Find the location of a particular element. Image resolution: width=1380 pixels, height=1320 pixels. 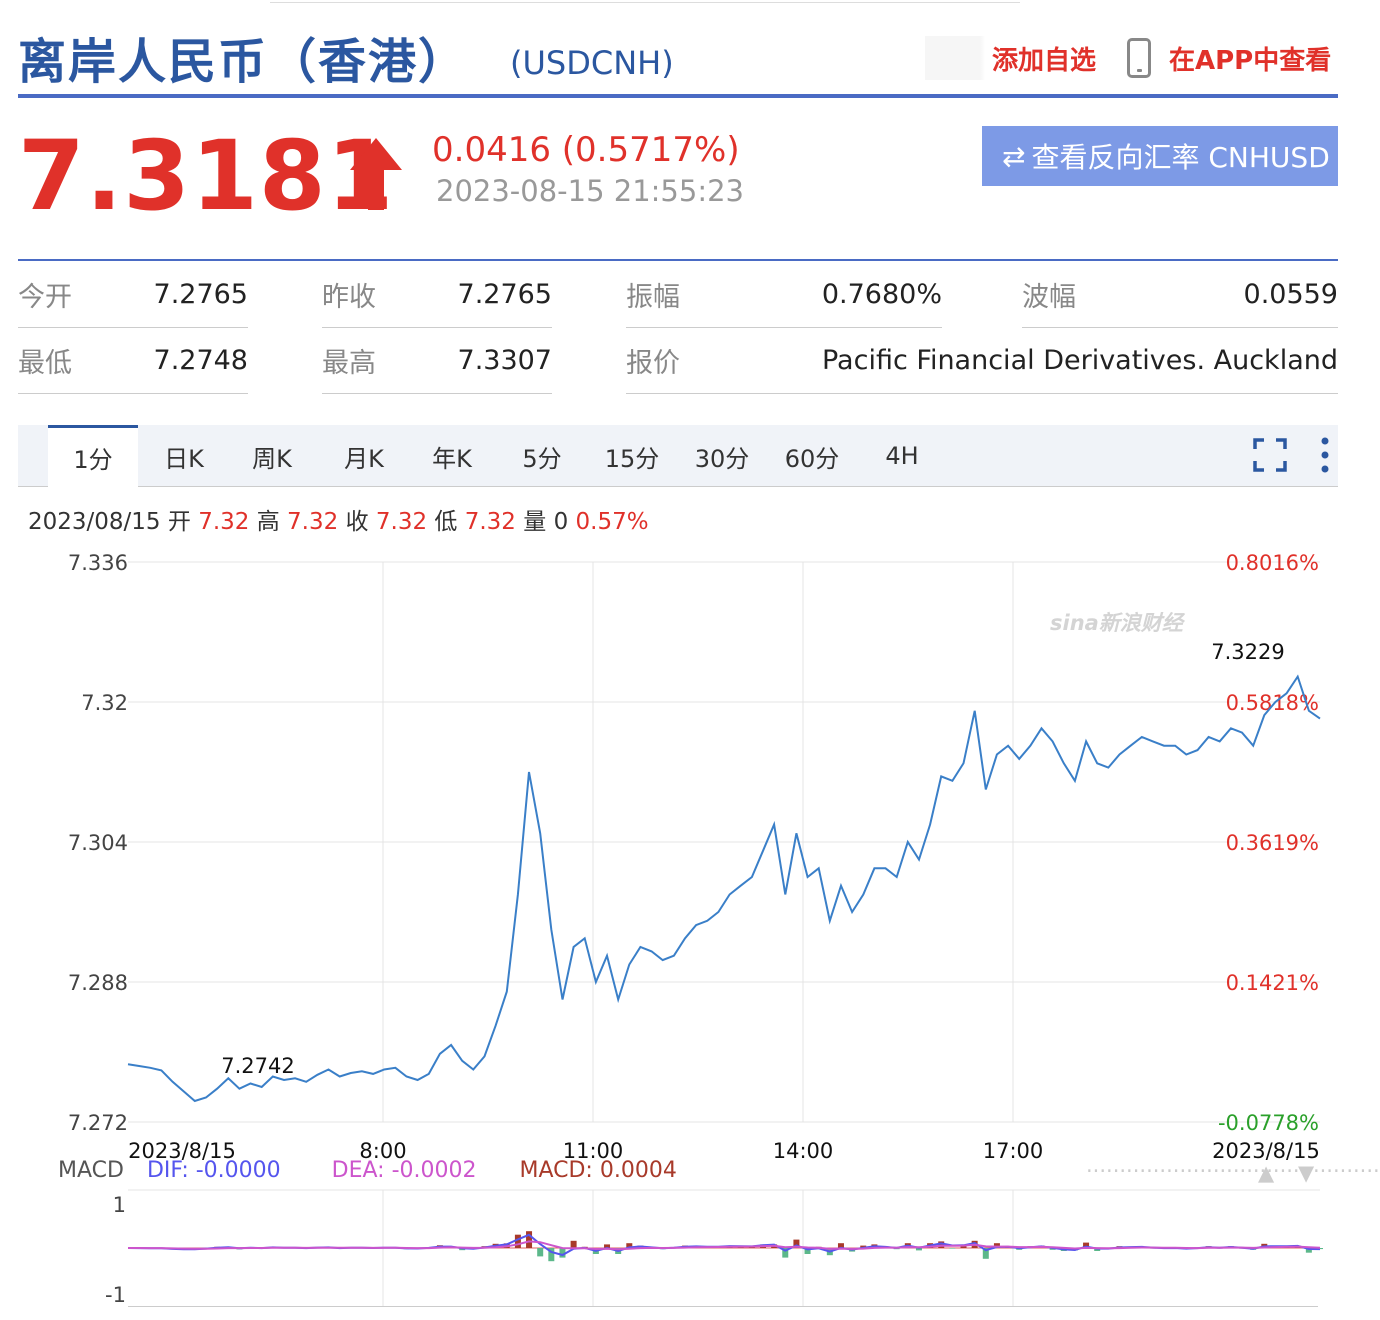

macd-bottom-label: -1 is located at coordinates (115, 1295).